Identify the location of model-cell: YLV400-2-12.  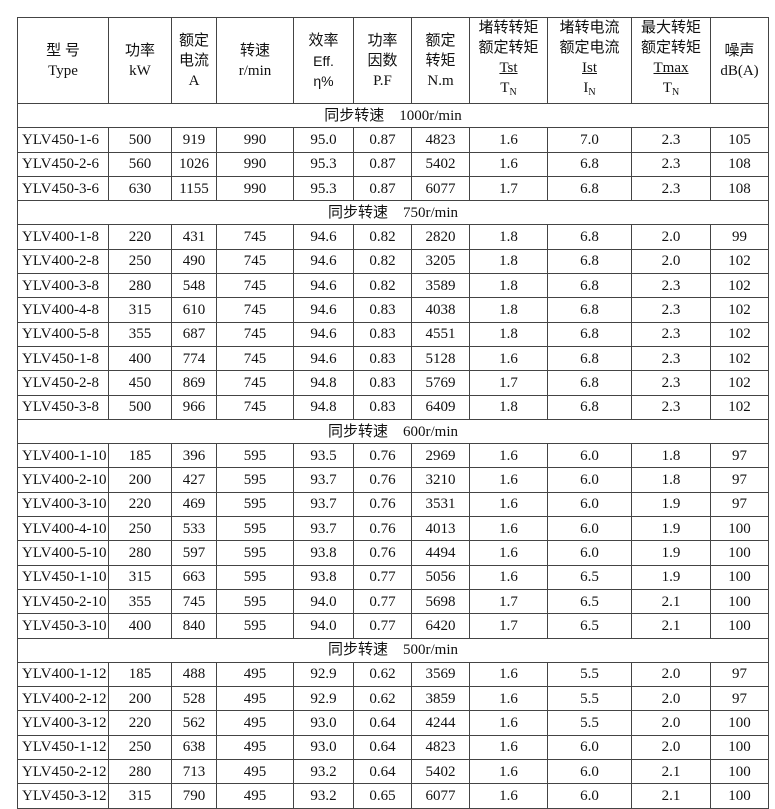
(63, 699).